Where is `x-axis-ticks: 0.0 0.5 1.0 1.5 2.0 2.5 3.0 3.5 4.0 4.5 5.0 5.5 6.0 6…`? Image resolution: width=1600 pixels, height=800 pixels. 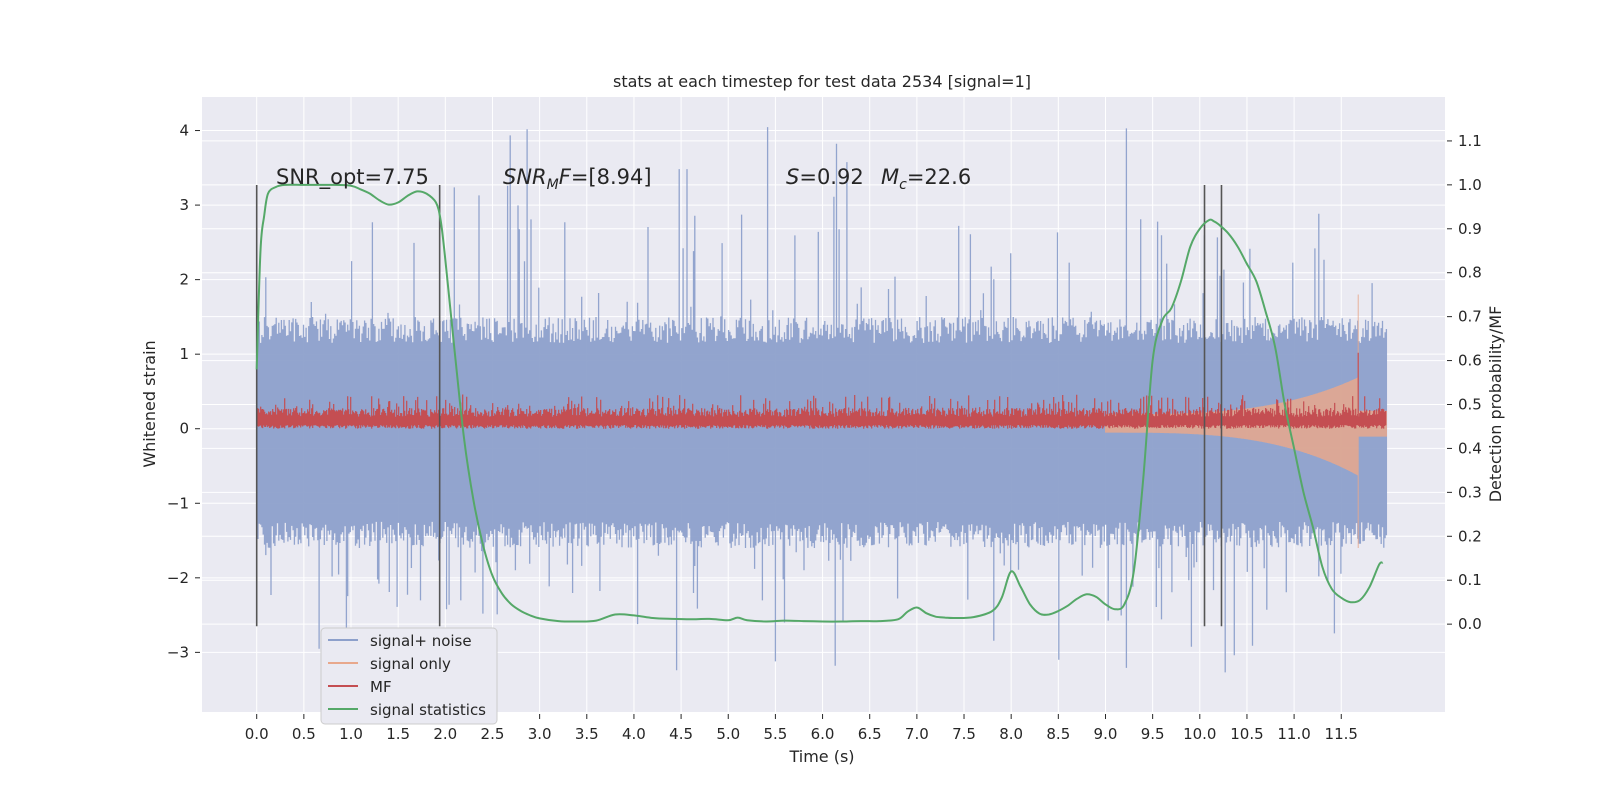 x-axis-ticks: 0.0 0.5 1.0 1.5 2.0 2.5 3.0 3.5 4.0 4.5 5.0 5.5 6.0 6… is located at coordinates (801, 728).